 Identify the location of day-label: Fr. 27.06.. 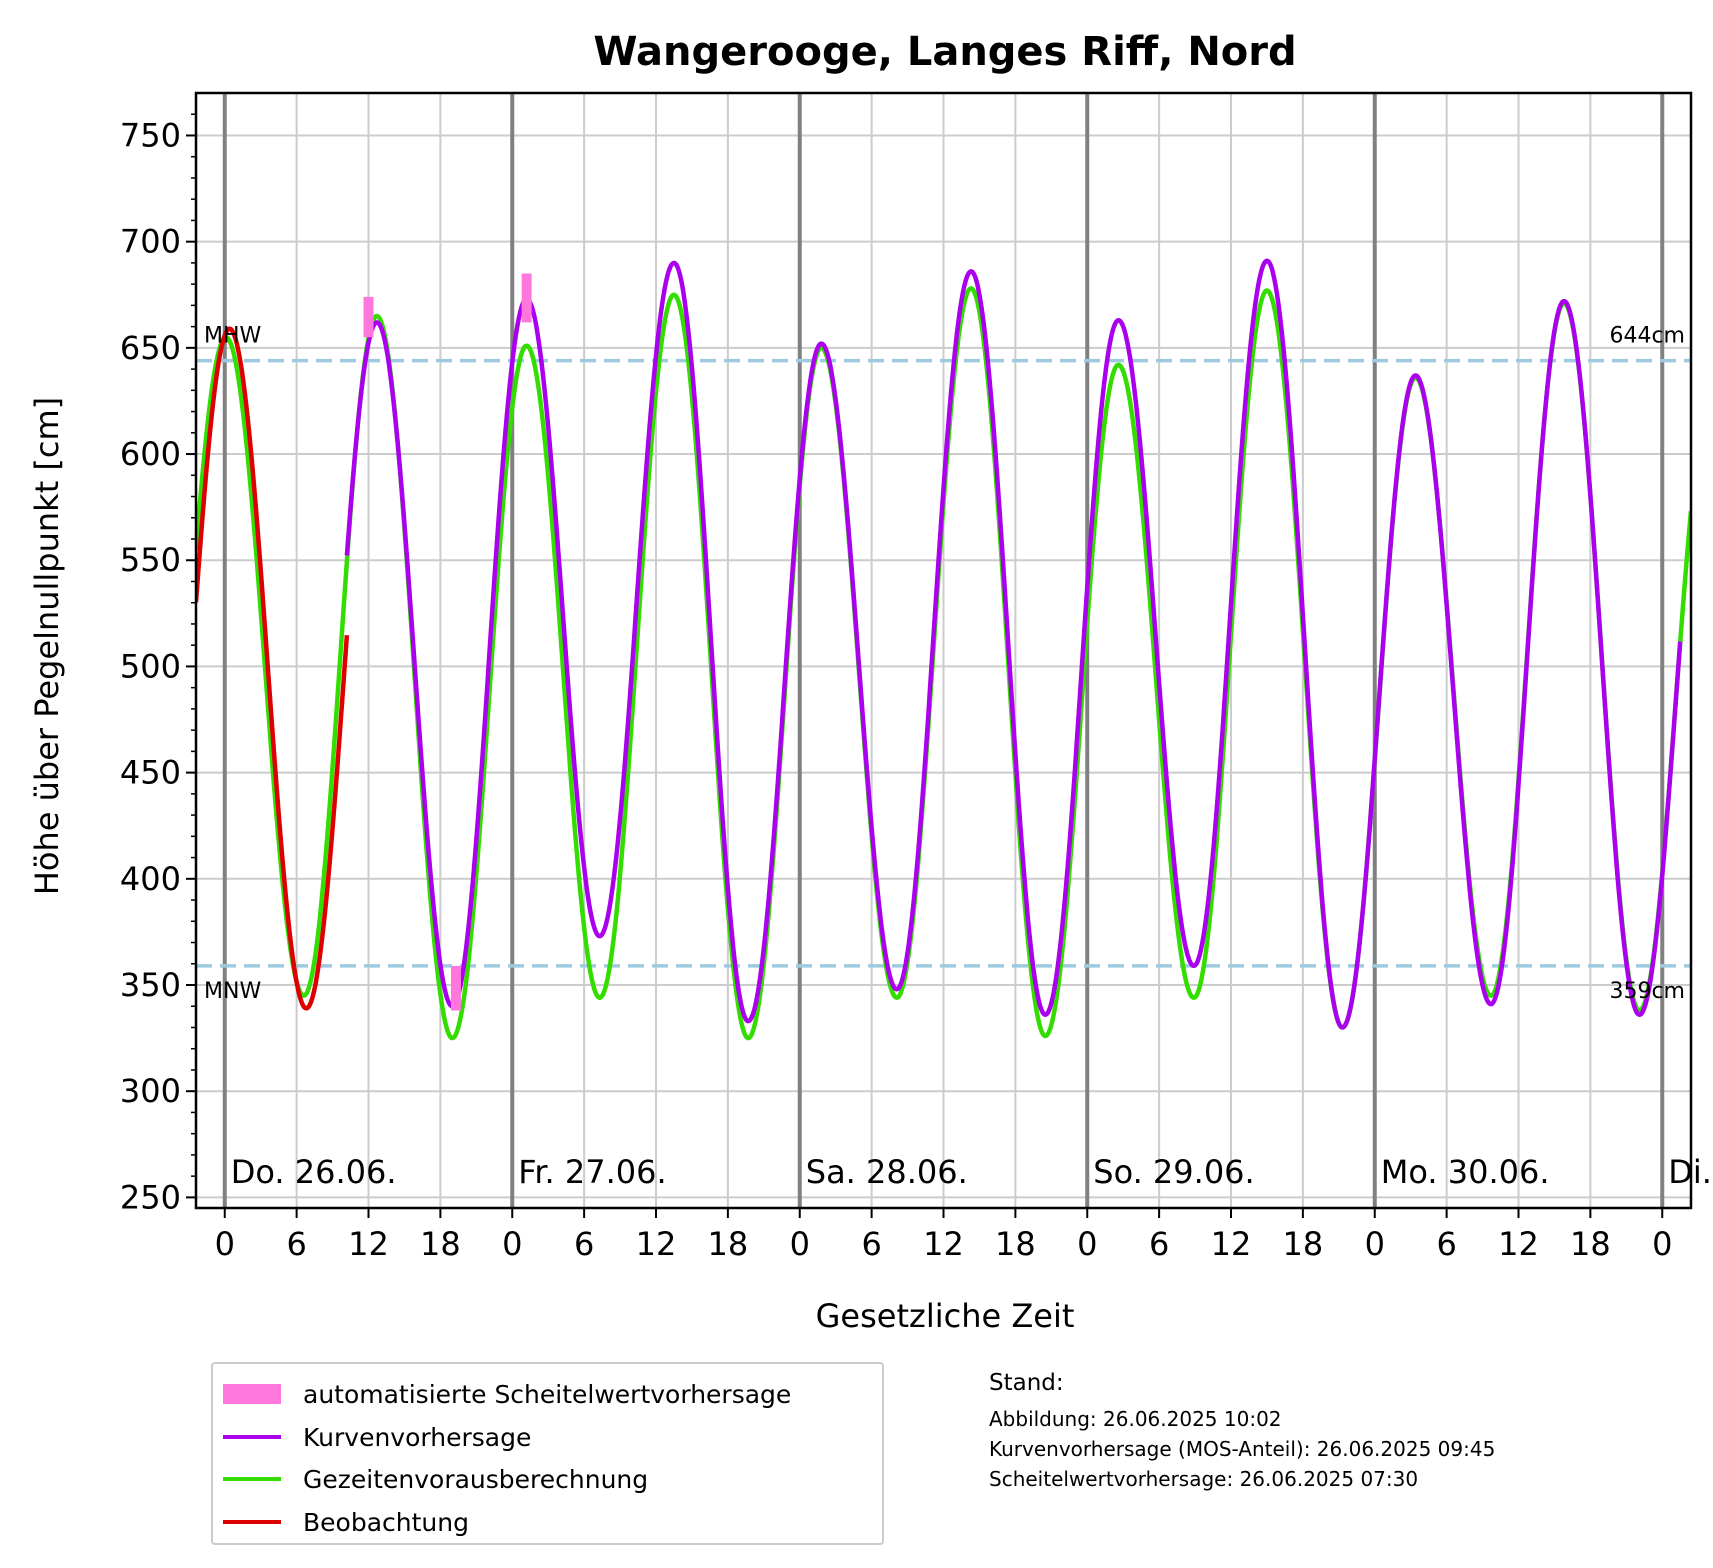
(592, 1172).